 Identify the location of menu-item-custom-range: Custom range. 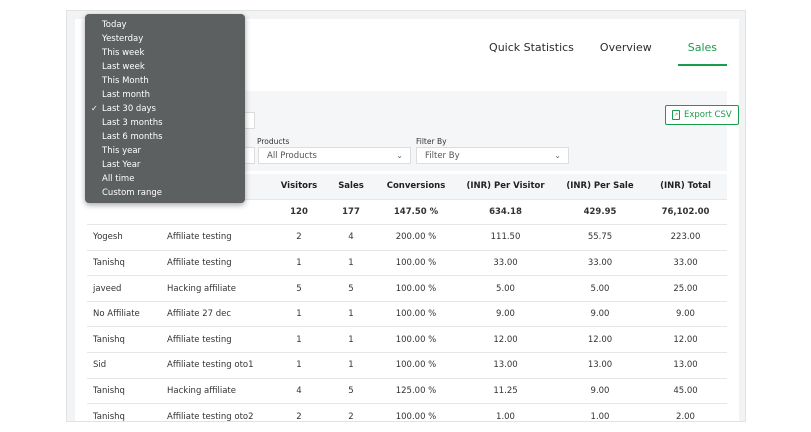
(165, 193).